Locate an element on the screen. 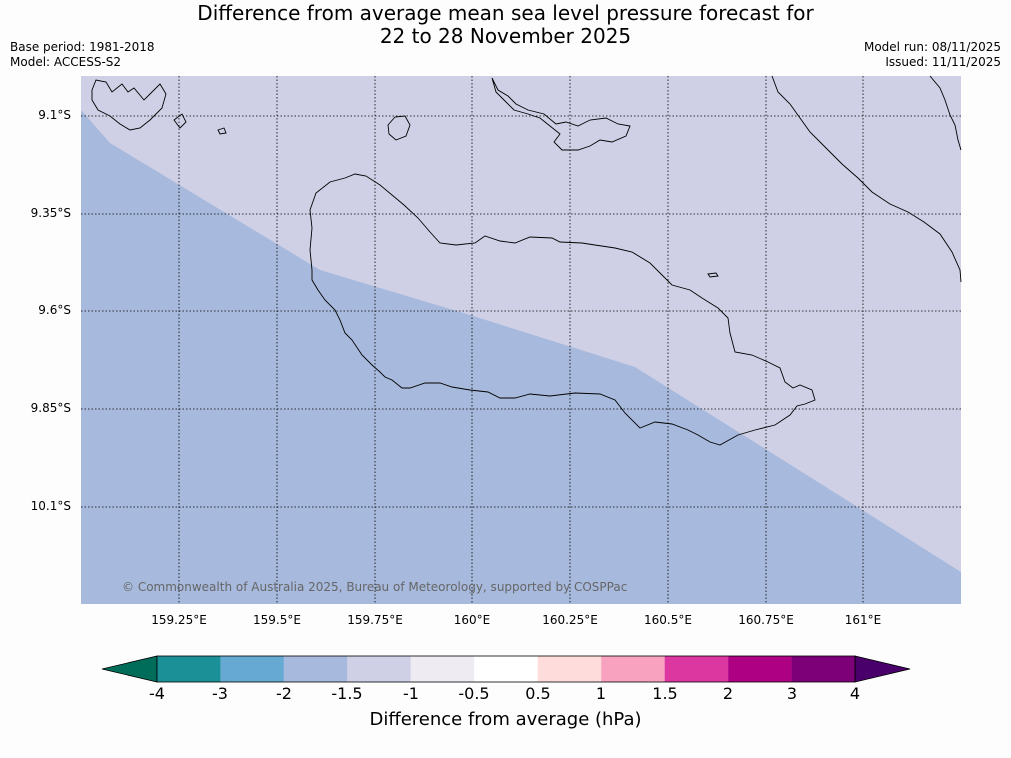  colorbar-tick: 1.5 is located at coordinates (665, 693).